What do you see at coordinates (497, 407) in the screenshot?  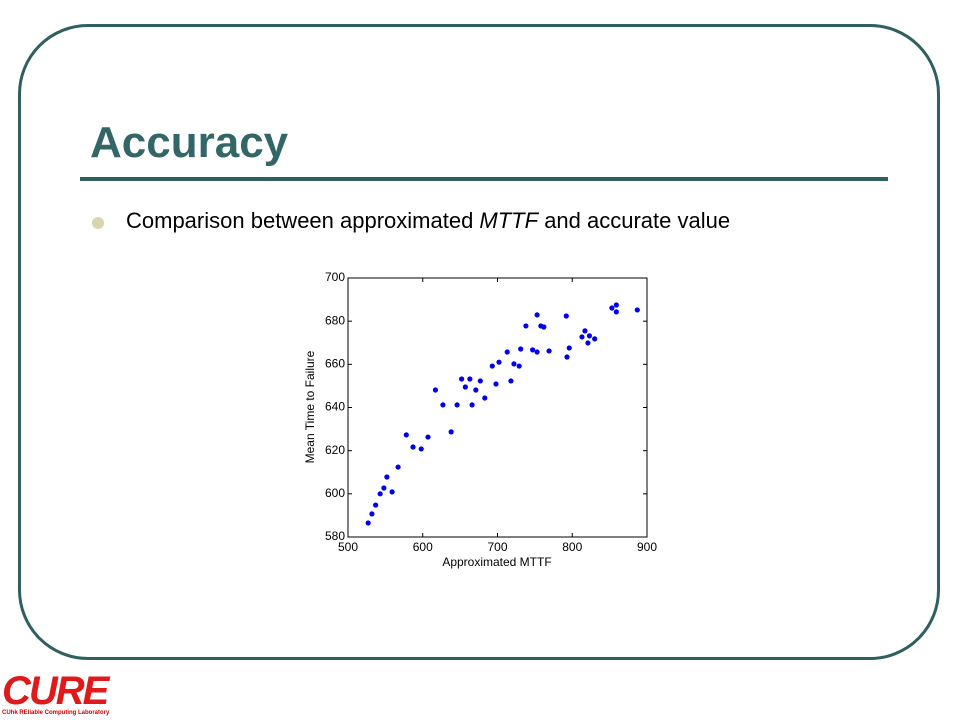 I see `plot-frame` at bounding box center [497, 407].